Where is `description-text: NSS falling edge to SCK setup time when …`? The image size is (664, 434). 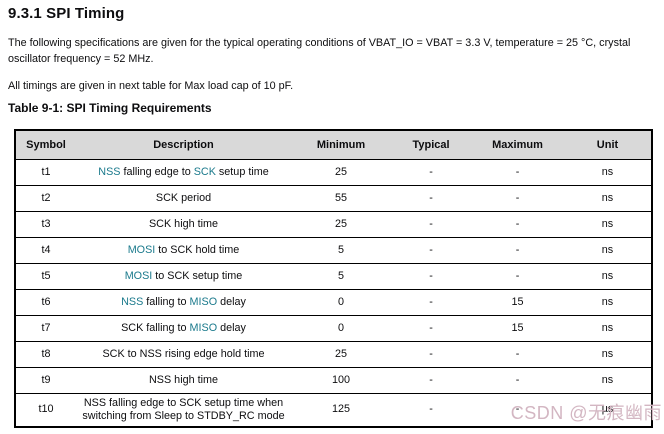 description-text: NSS falling edge to SCK setup time when … is located at coordinates (183, 409).